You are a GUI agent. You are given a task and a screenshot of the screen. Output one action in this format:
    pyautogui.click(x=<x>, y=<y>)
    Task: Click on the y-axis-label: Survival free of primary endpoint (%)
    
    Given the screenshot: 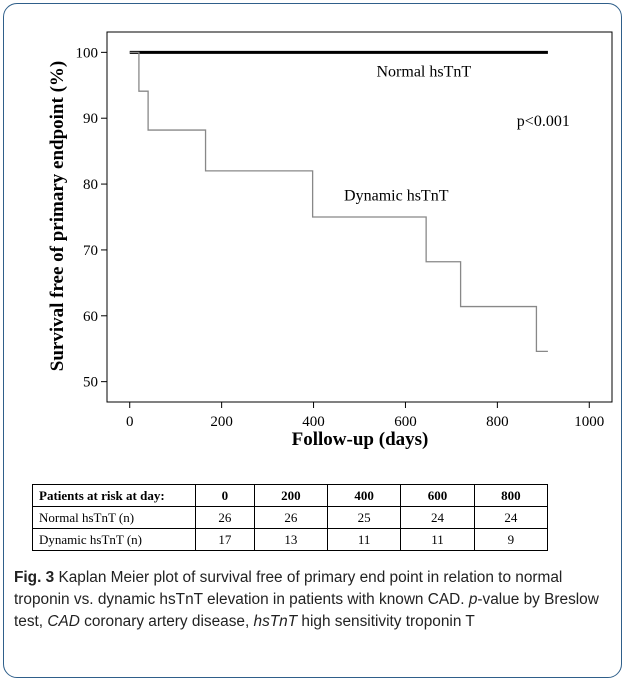 What is the action you would take?
    pyautogui.click(x=57, y=216)
    